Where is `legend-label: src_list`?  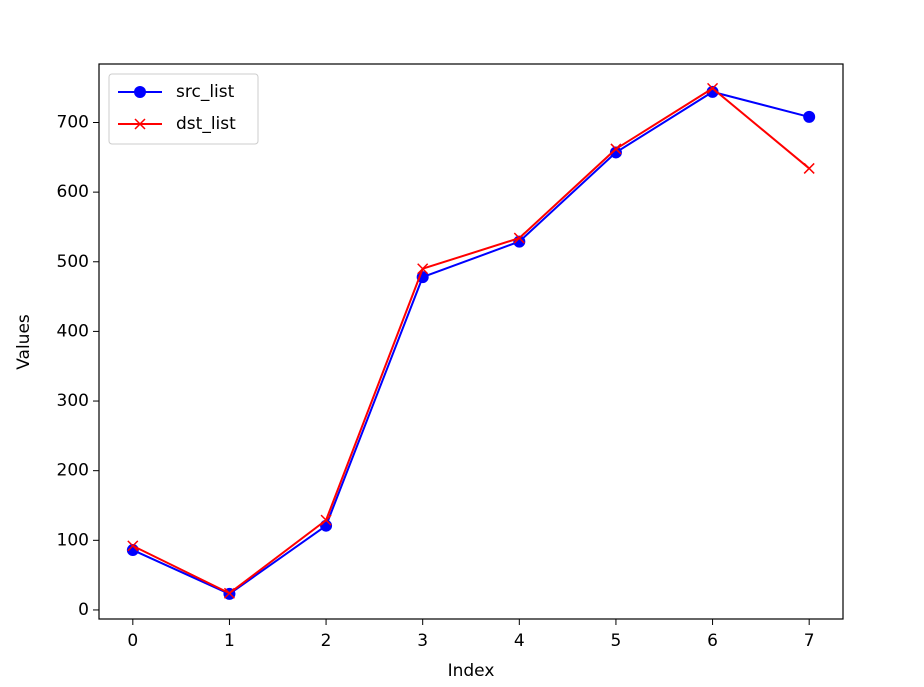 legend-label: src_list is located at coordinates (205, 92).